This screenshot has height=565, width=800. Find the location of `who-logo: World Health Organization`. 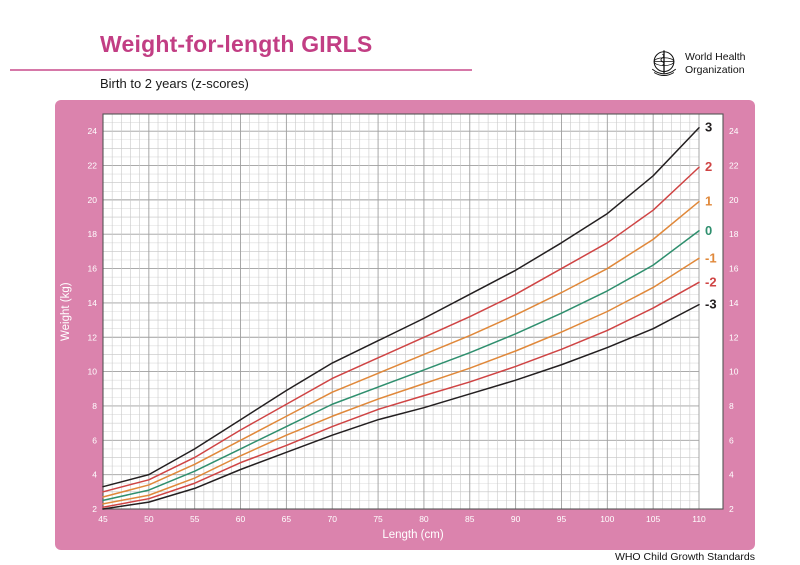

who-logo: World Health Organization is located at coordinates (697, 64).